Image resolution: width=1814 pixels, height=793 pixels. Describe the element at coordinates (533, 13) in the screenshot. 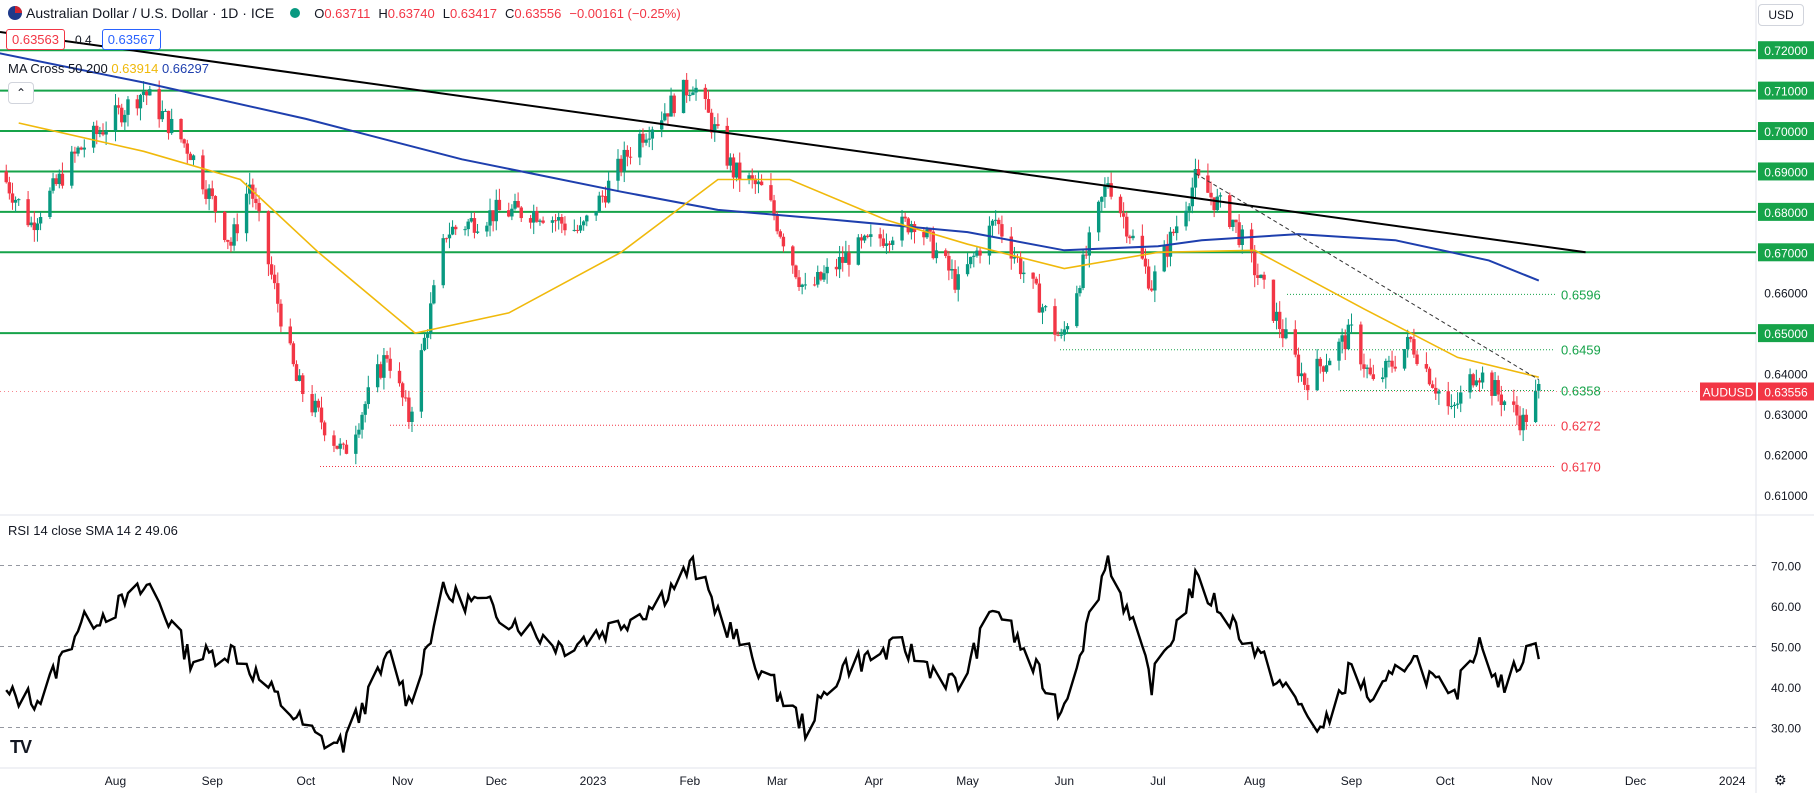

I see `ohlc-close: C0.63556` at that location.